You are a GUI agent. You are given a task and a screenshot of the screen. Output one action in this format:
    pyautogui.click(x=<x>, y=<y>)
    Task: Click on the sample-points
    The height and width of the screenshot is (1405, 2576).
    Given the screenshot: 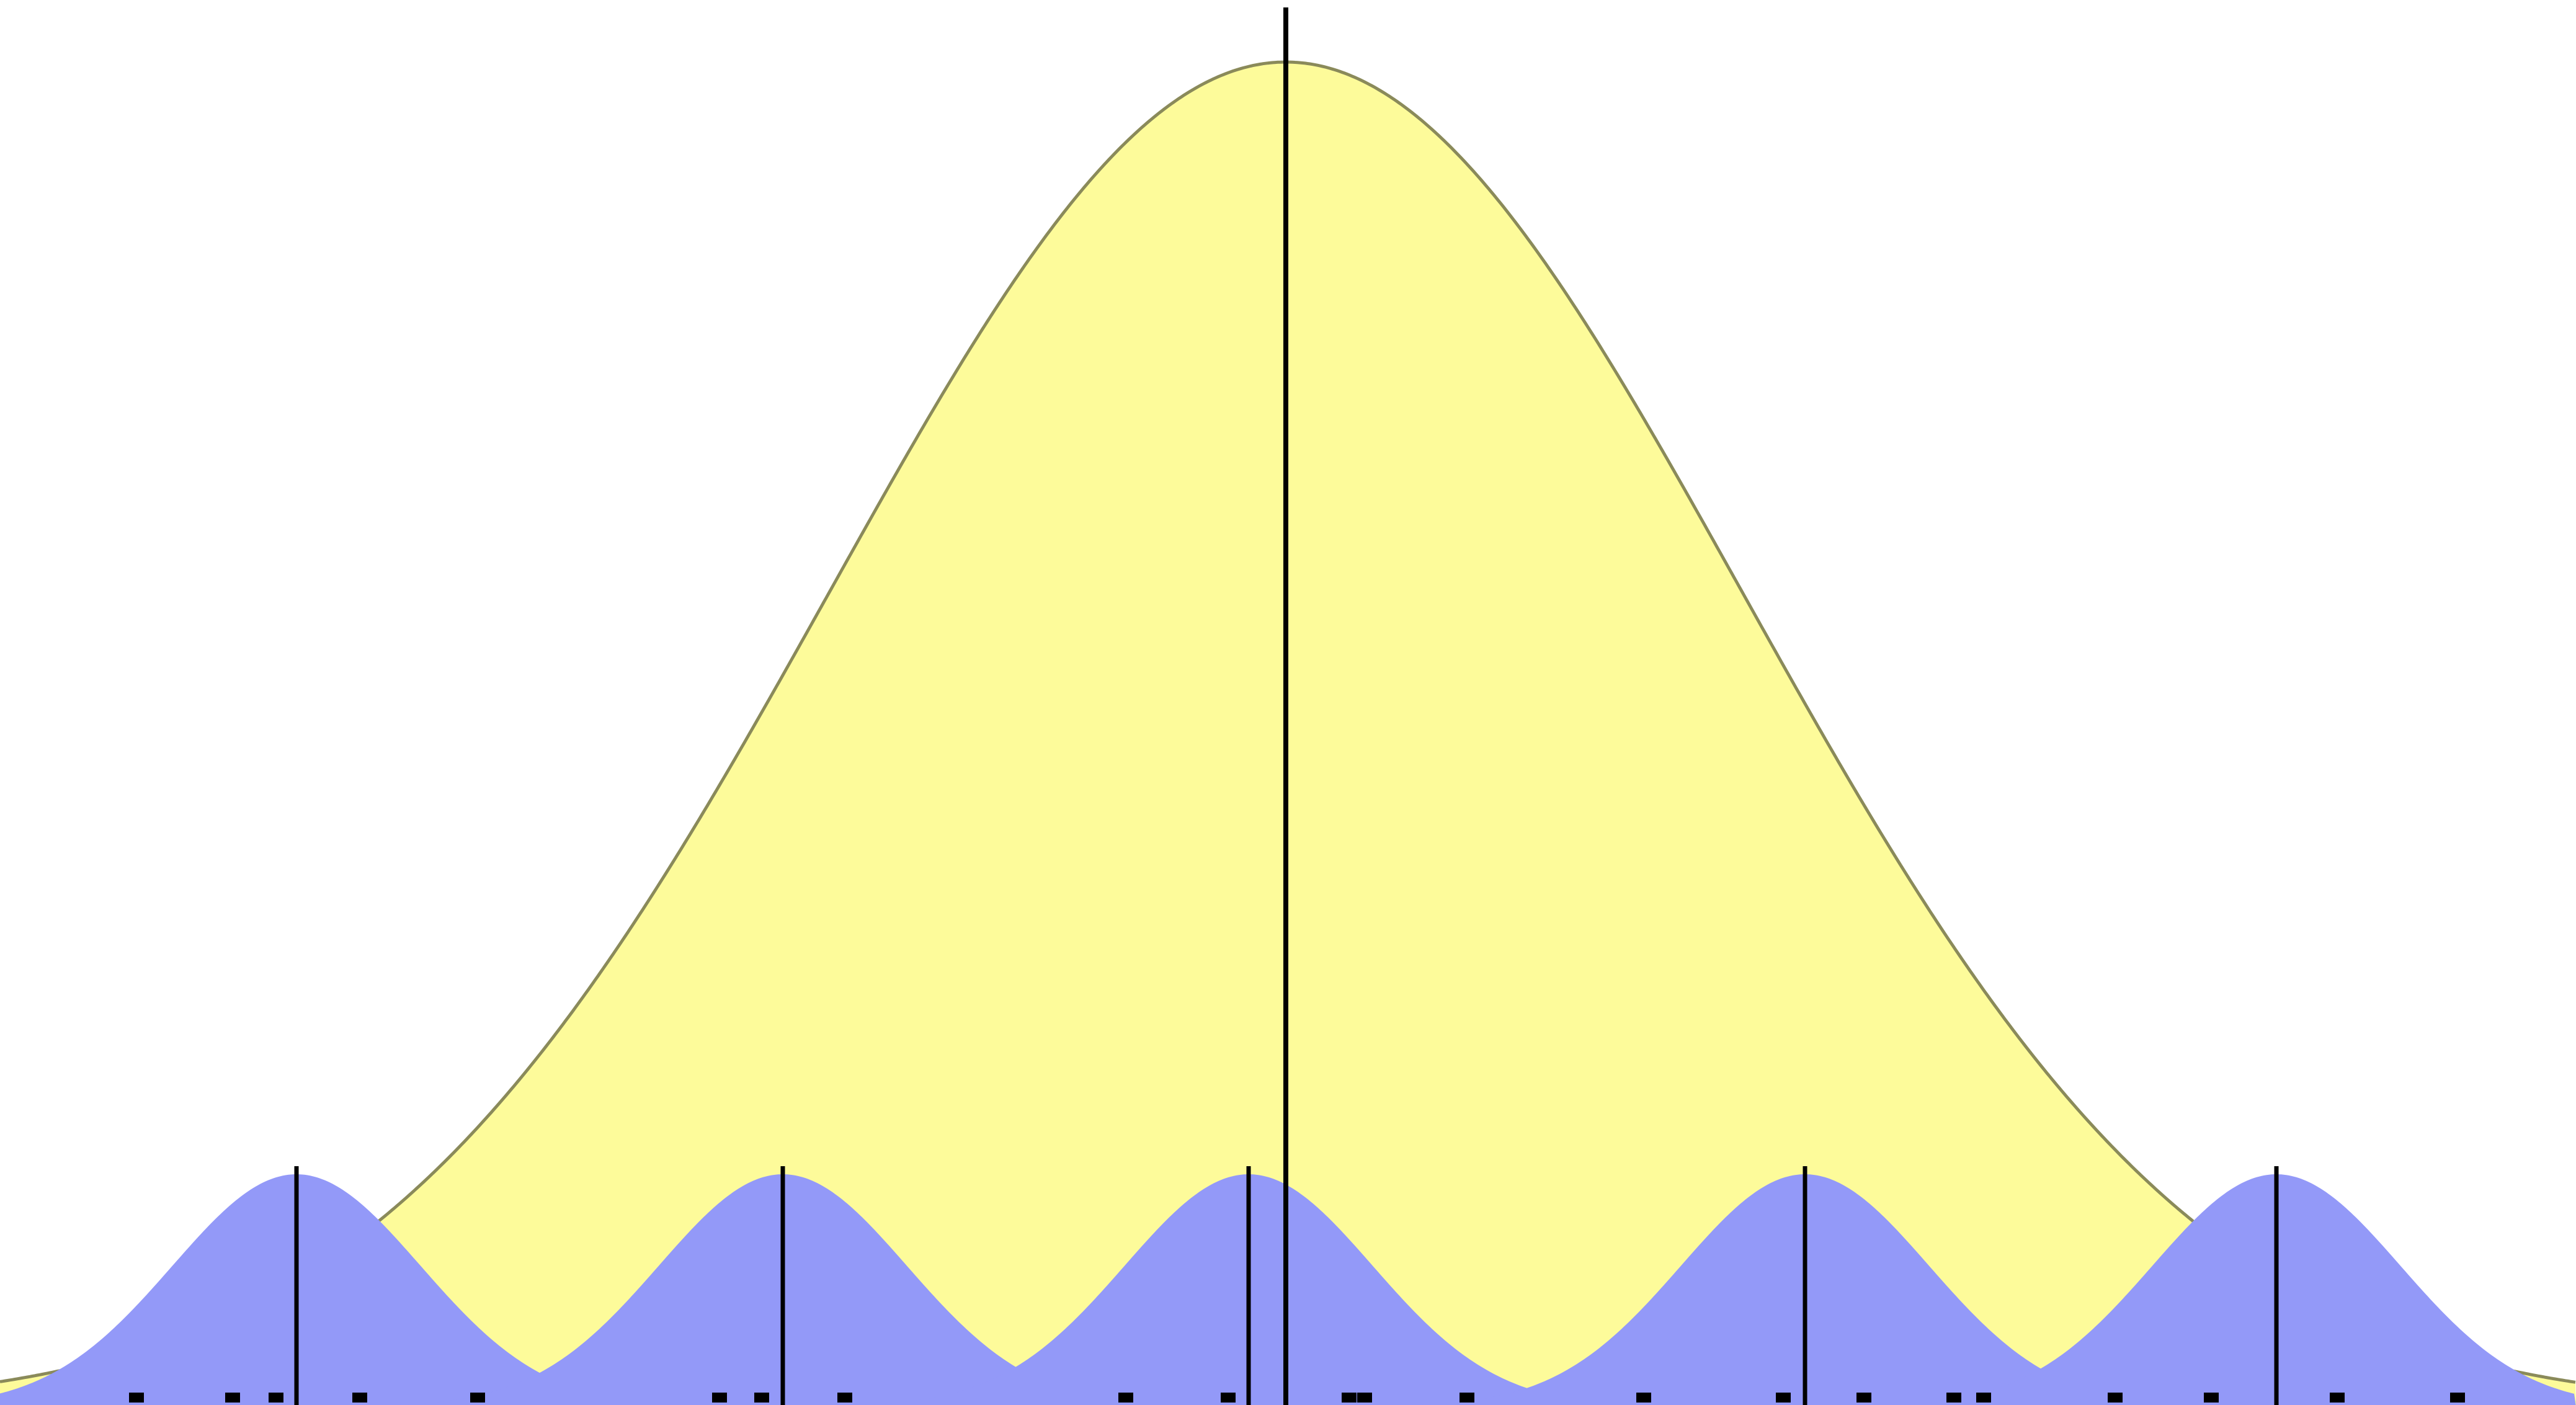 What is the action you would take?
    pyautogui.click(x=1297, y=1398)
    